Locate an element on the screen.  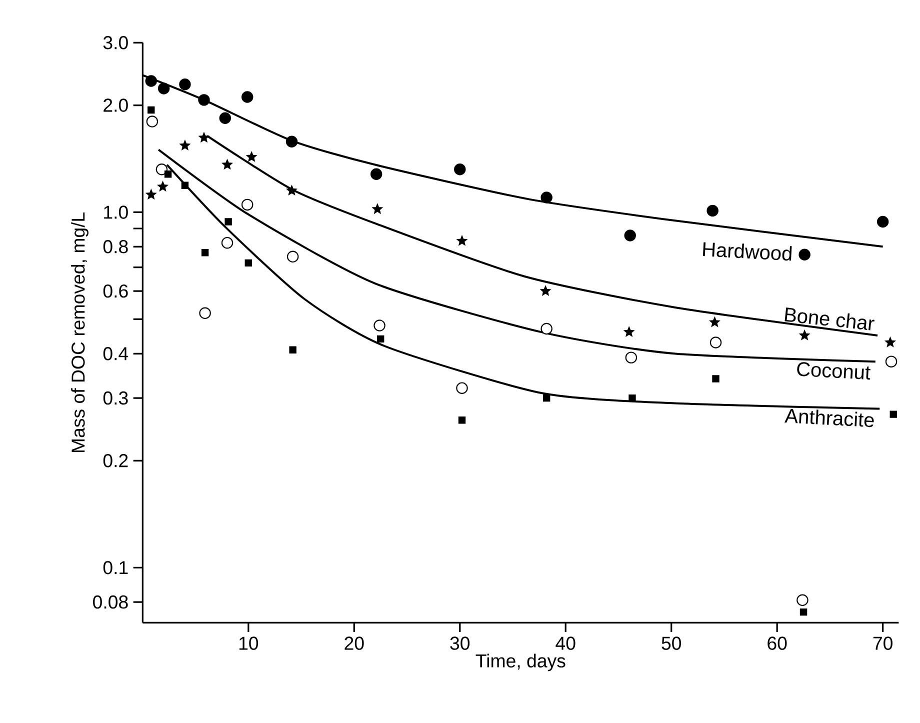
x-tick-label: 60 is located at coordinates (777, 643).